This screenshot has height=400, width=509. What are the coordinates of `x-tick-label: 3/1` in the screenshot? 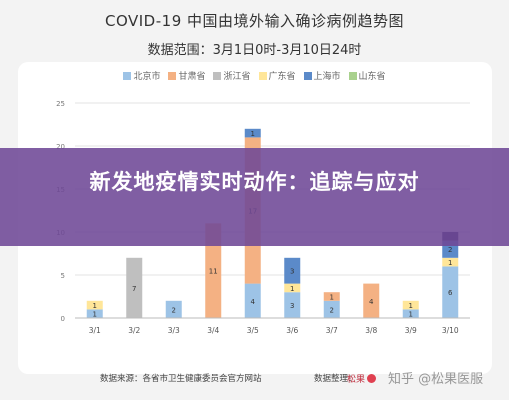 It's located at (95, 330).